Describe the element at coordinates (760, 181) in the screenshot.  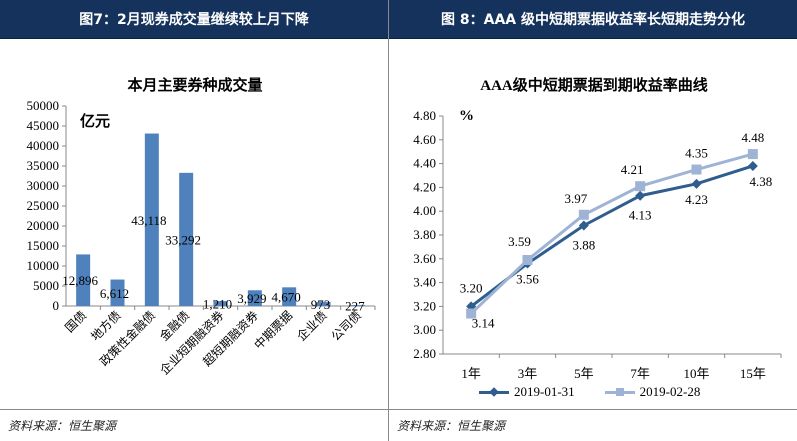
I see `line-data-label: 4.38` at that location.